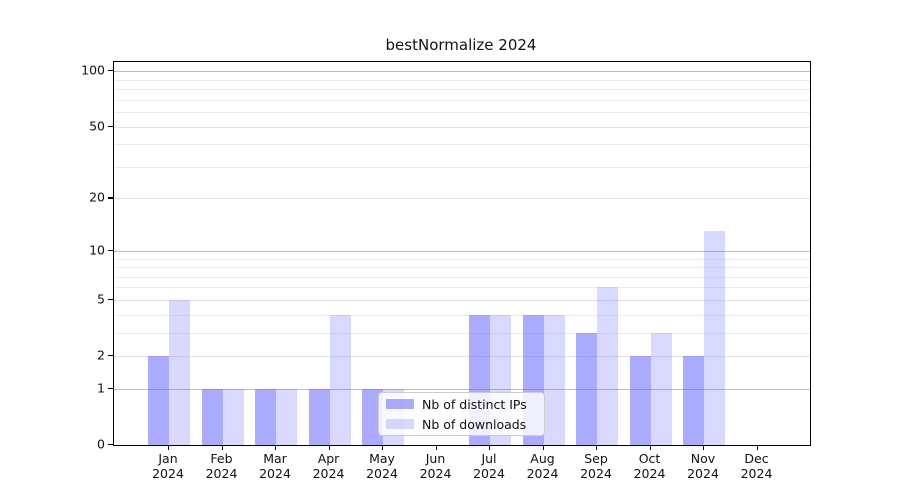 Image resolution: width=900 pixels, height=500 pixels. I want to click on y-tick-label: 1, so click(101, 388).